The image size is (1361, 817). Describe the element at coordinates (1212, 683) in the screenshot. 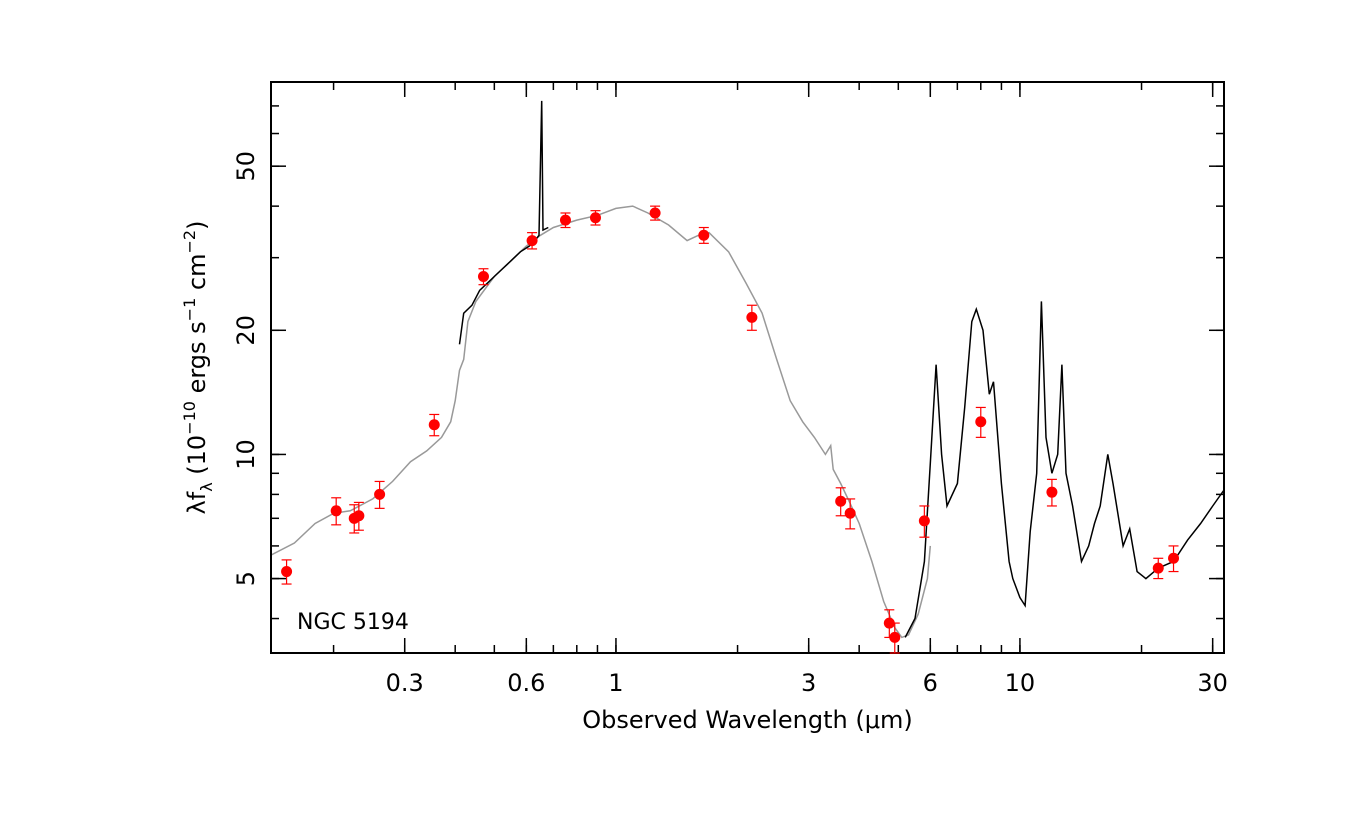

I see `x-tick-label: 30` at that location.